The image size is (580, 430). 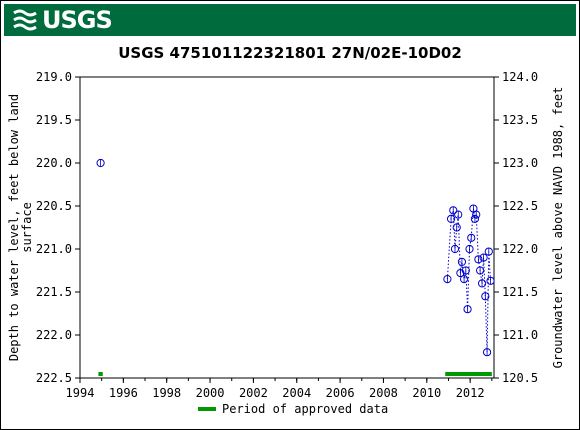 What do you see at coordinates (54, 335) in the screenshot?
I see `y-left-tick-label: 222.0` at bounding box center [54, 335].